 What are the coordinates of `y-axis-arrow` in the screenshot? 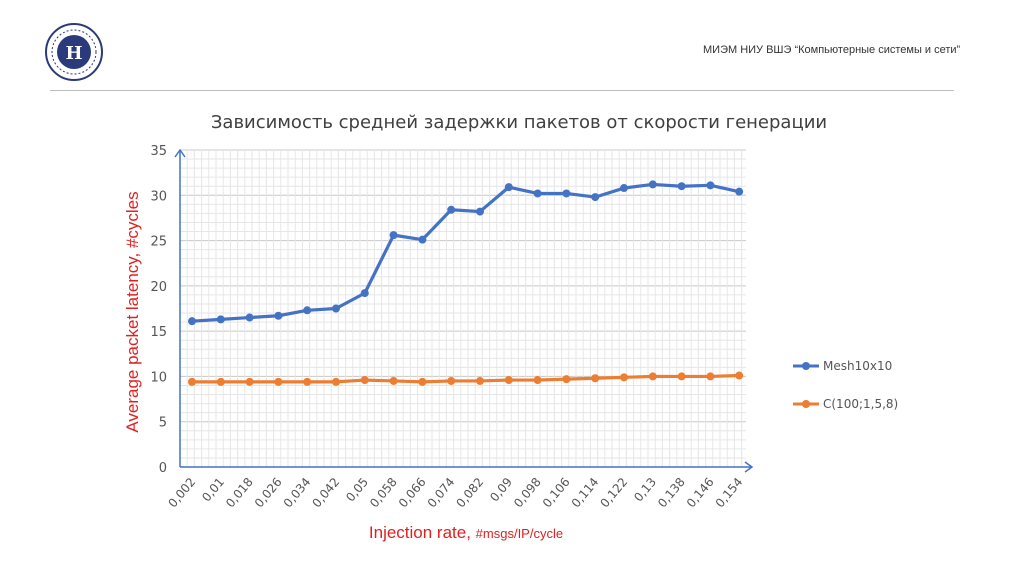 It's located at (180, 153).